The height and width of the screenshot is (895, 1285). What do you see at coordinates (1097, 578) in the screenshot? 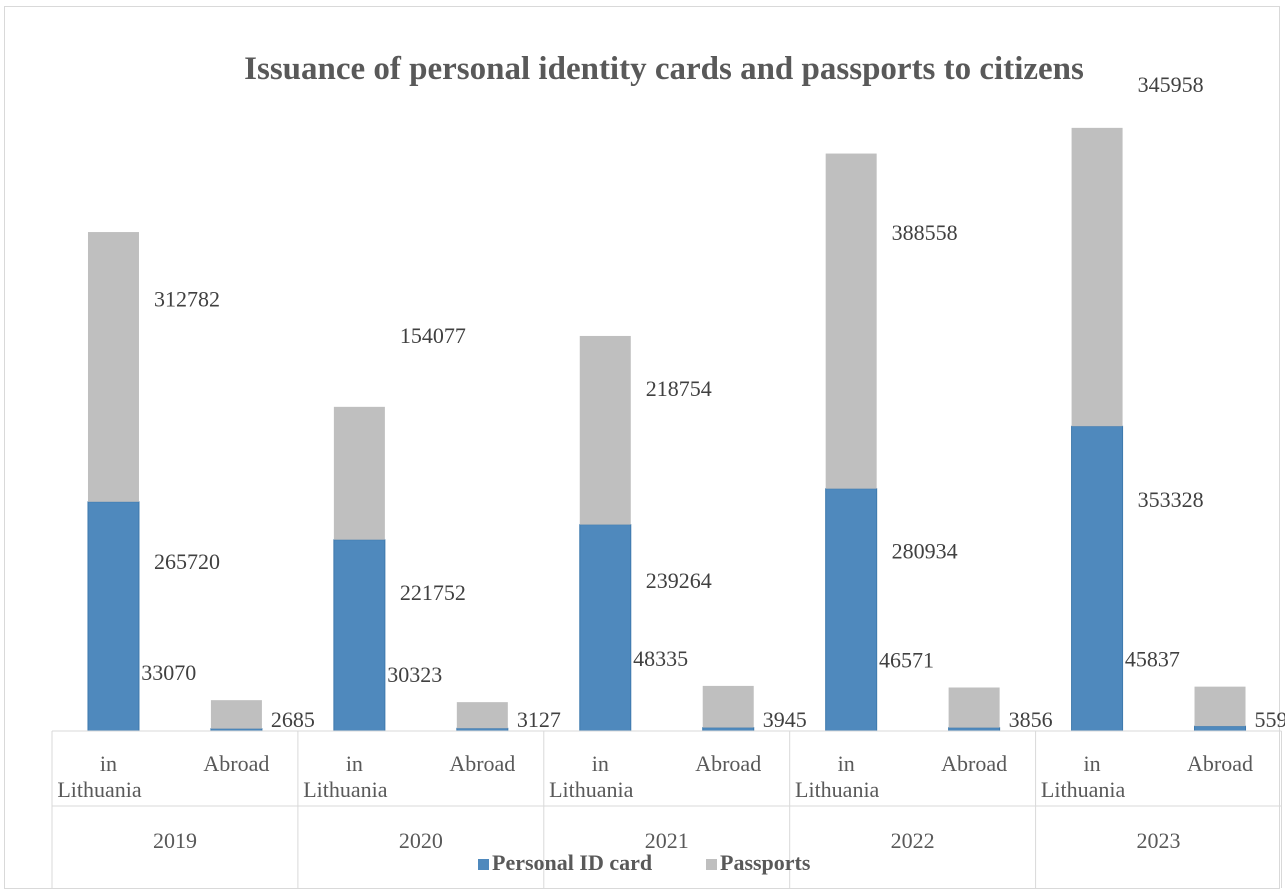
I see `bar-id-card-2023-in-lithuania` at bounding box center [1097, 578].